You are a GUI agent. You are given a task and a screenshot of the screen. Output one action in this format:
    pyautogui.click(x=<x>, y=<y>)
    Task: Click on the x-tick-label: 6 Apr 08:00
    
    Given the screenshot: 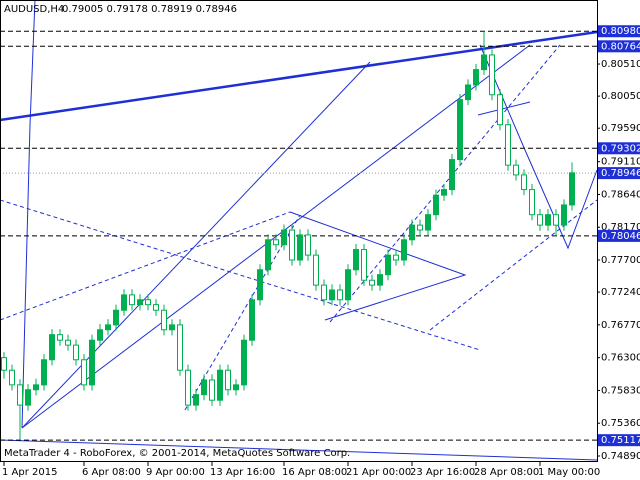 What is the action you would take?
    pyautogui.click(x=111, y=472)
    